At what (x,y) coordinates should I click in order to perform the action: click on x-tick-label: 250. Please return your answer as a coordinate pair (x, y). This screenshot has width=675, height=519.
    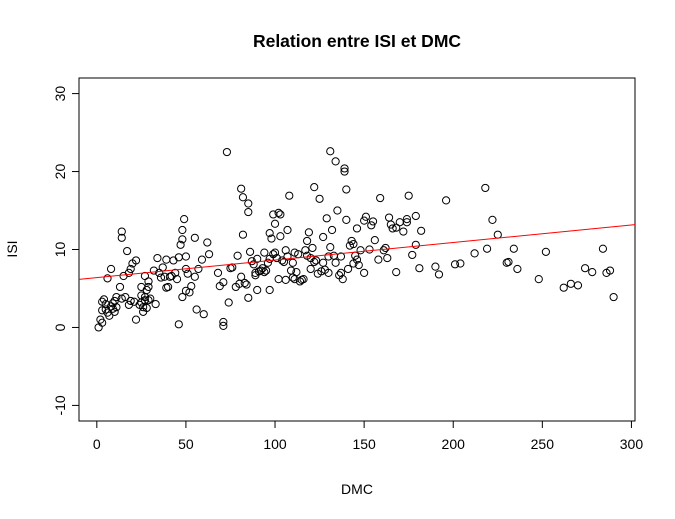
    Looking at the image, I should click on (543, 444).